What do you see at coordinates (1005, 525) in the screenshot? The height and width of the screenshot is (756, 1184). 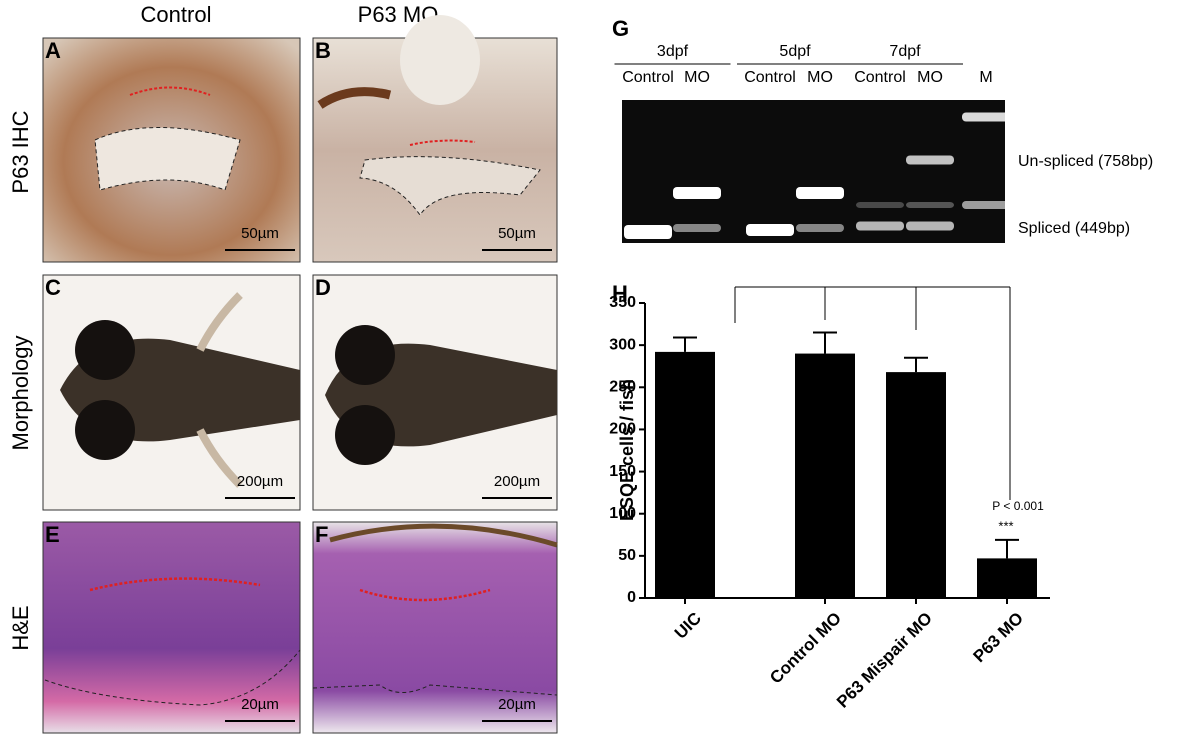 I see `annotation: ***` at bounding box center [1005, 525].